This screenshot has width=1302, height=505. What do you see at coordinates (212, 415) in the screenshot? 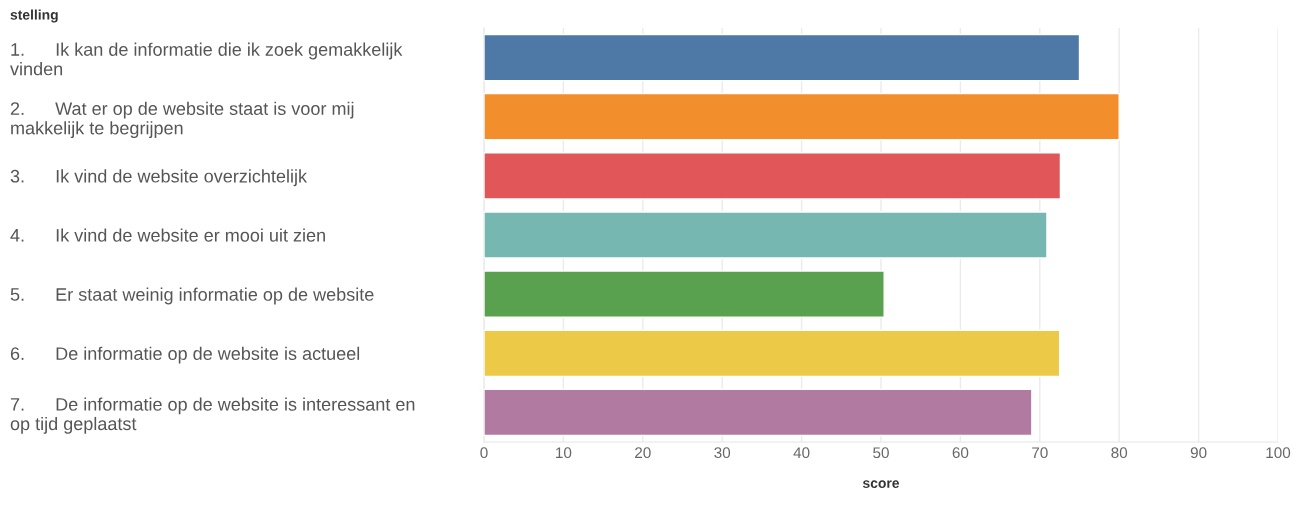
I see `y-tick-label: 7. De informatie op de website is interessant en op tijd geplaatst` at bounding box center [212, 415].